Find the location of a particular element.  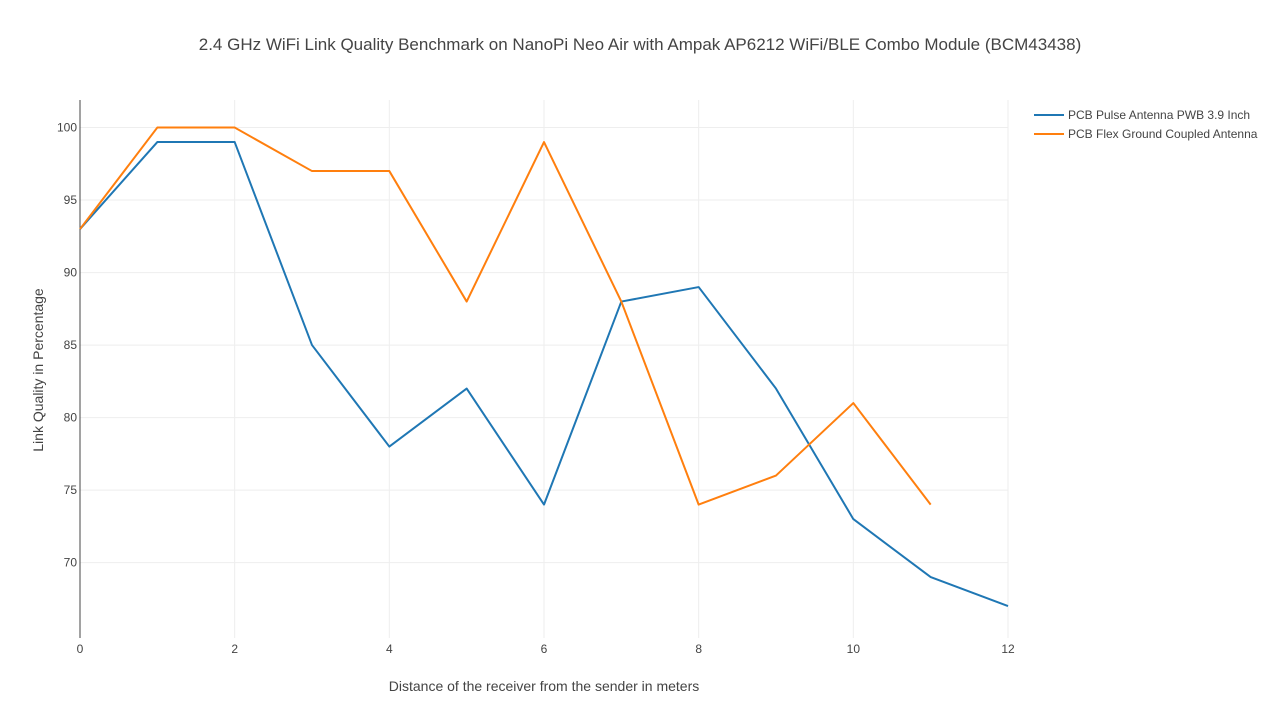

legend-item-pcb-flex-antenna: PCB Flex Ground Coupled Antenna is located at coordinates (1146, 134).